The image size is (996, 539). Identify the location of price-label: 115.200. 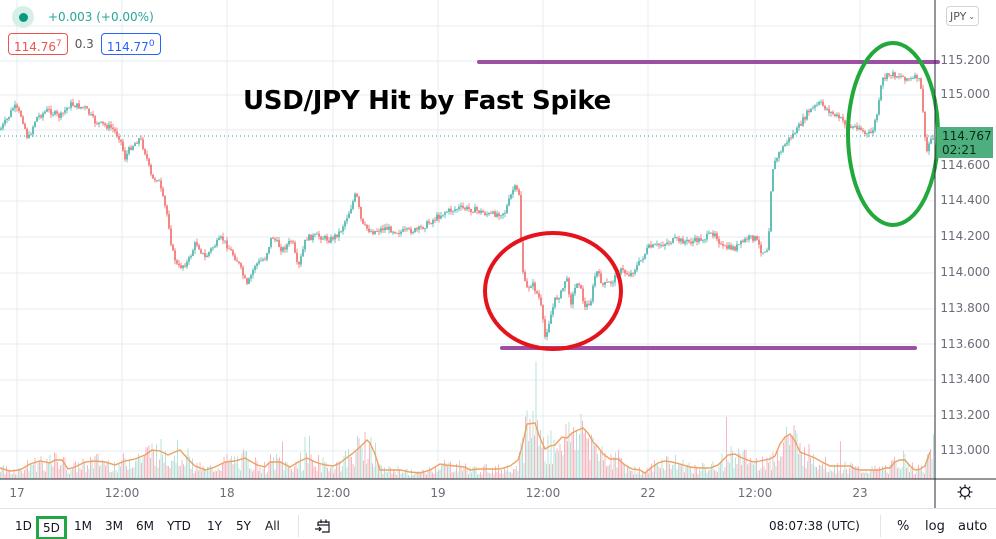
(965, 60).